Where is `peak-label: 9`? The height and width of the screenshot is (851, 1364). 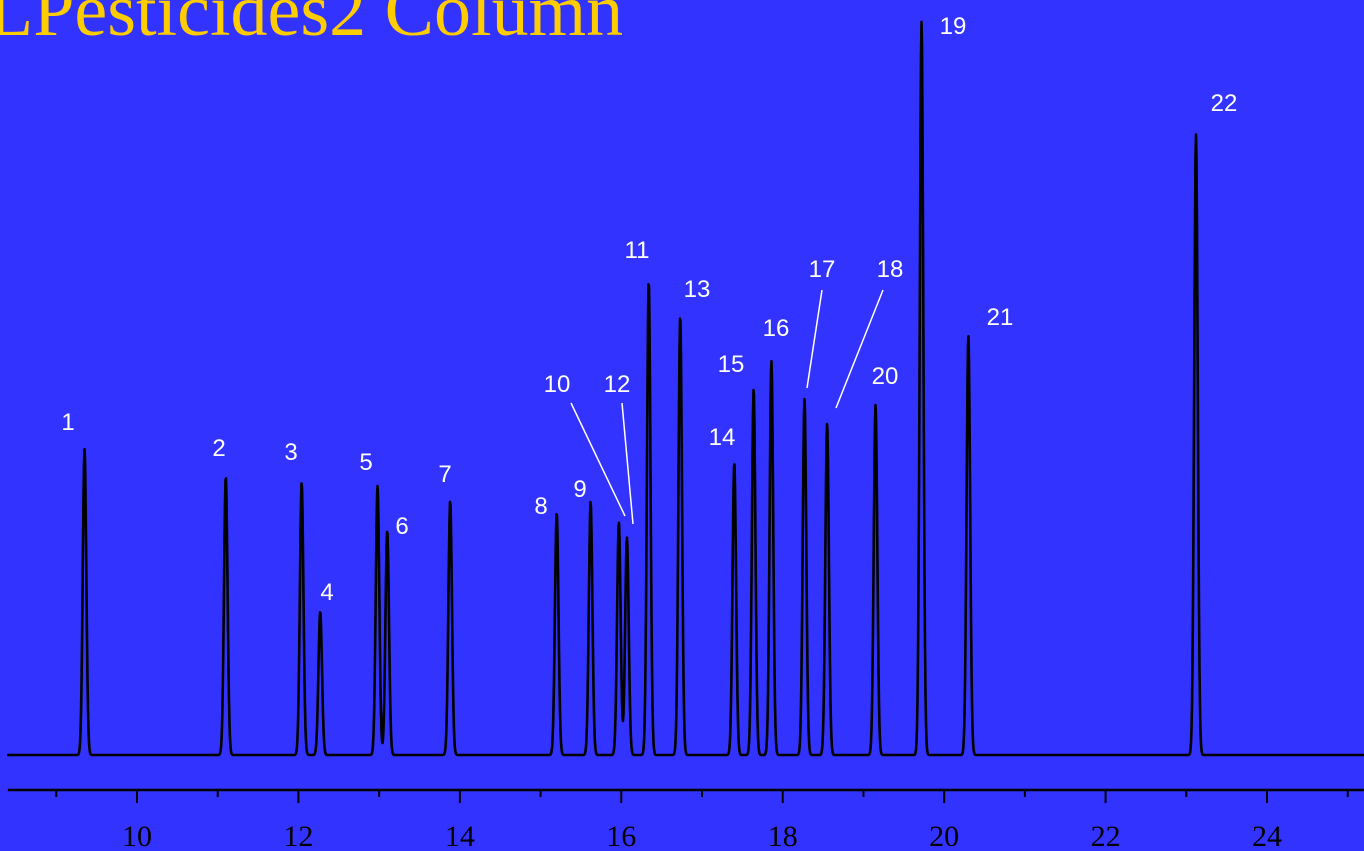
peak-label: 9 is located at coordinates (579, 489).